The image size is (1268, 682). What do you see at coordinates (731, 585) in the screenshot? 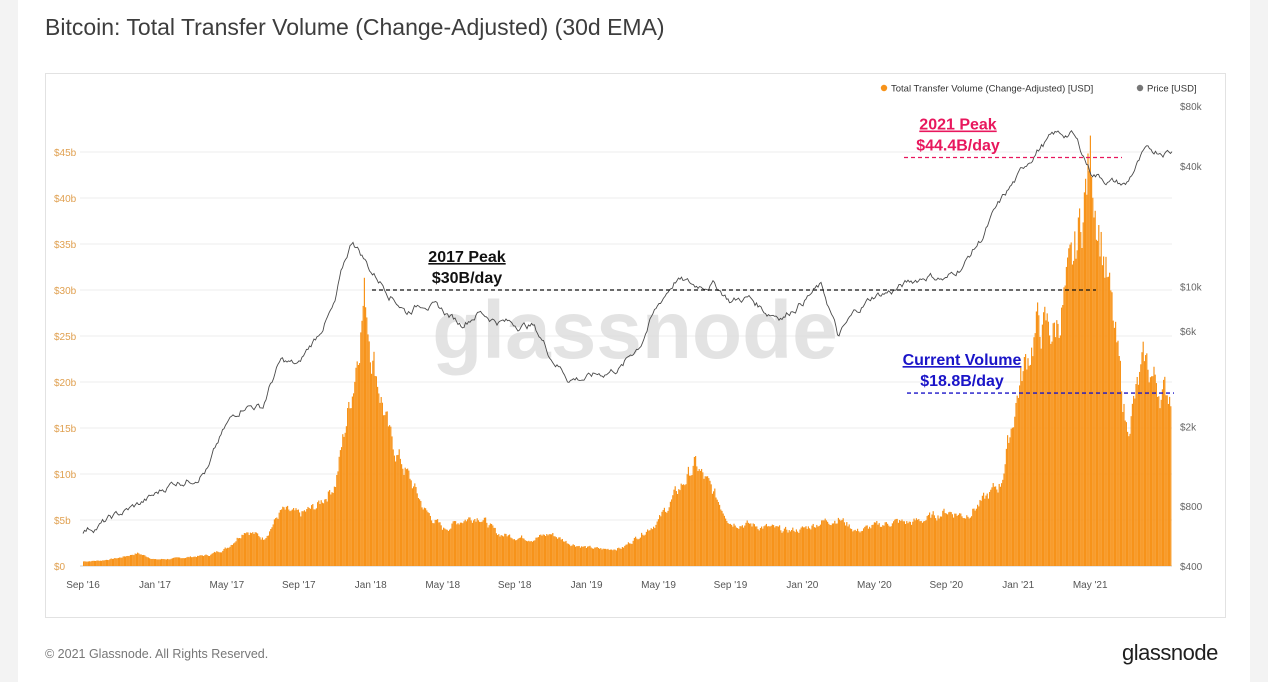
I see `x-tick-label: Sep '19` at bounding box center [731, 585].